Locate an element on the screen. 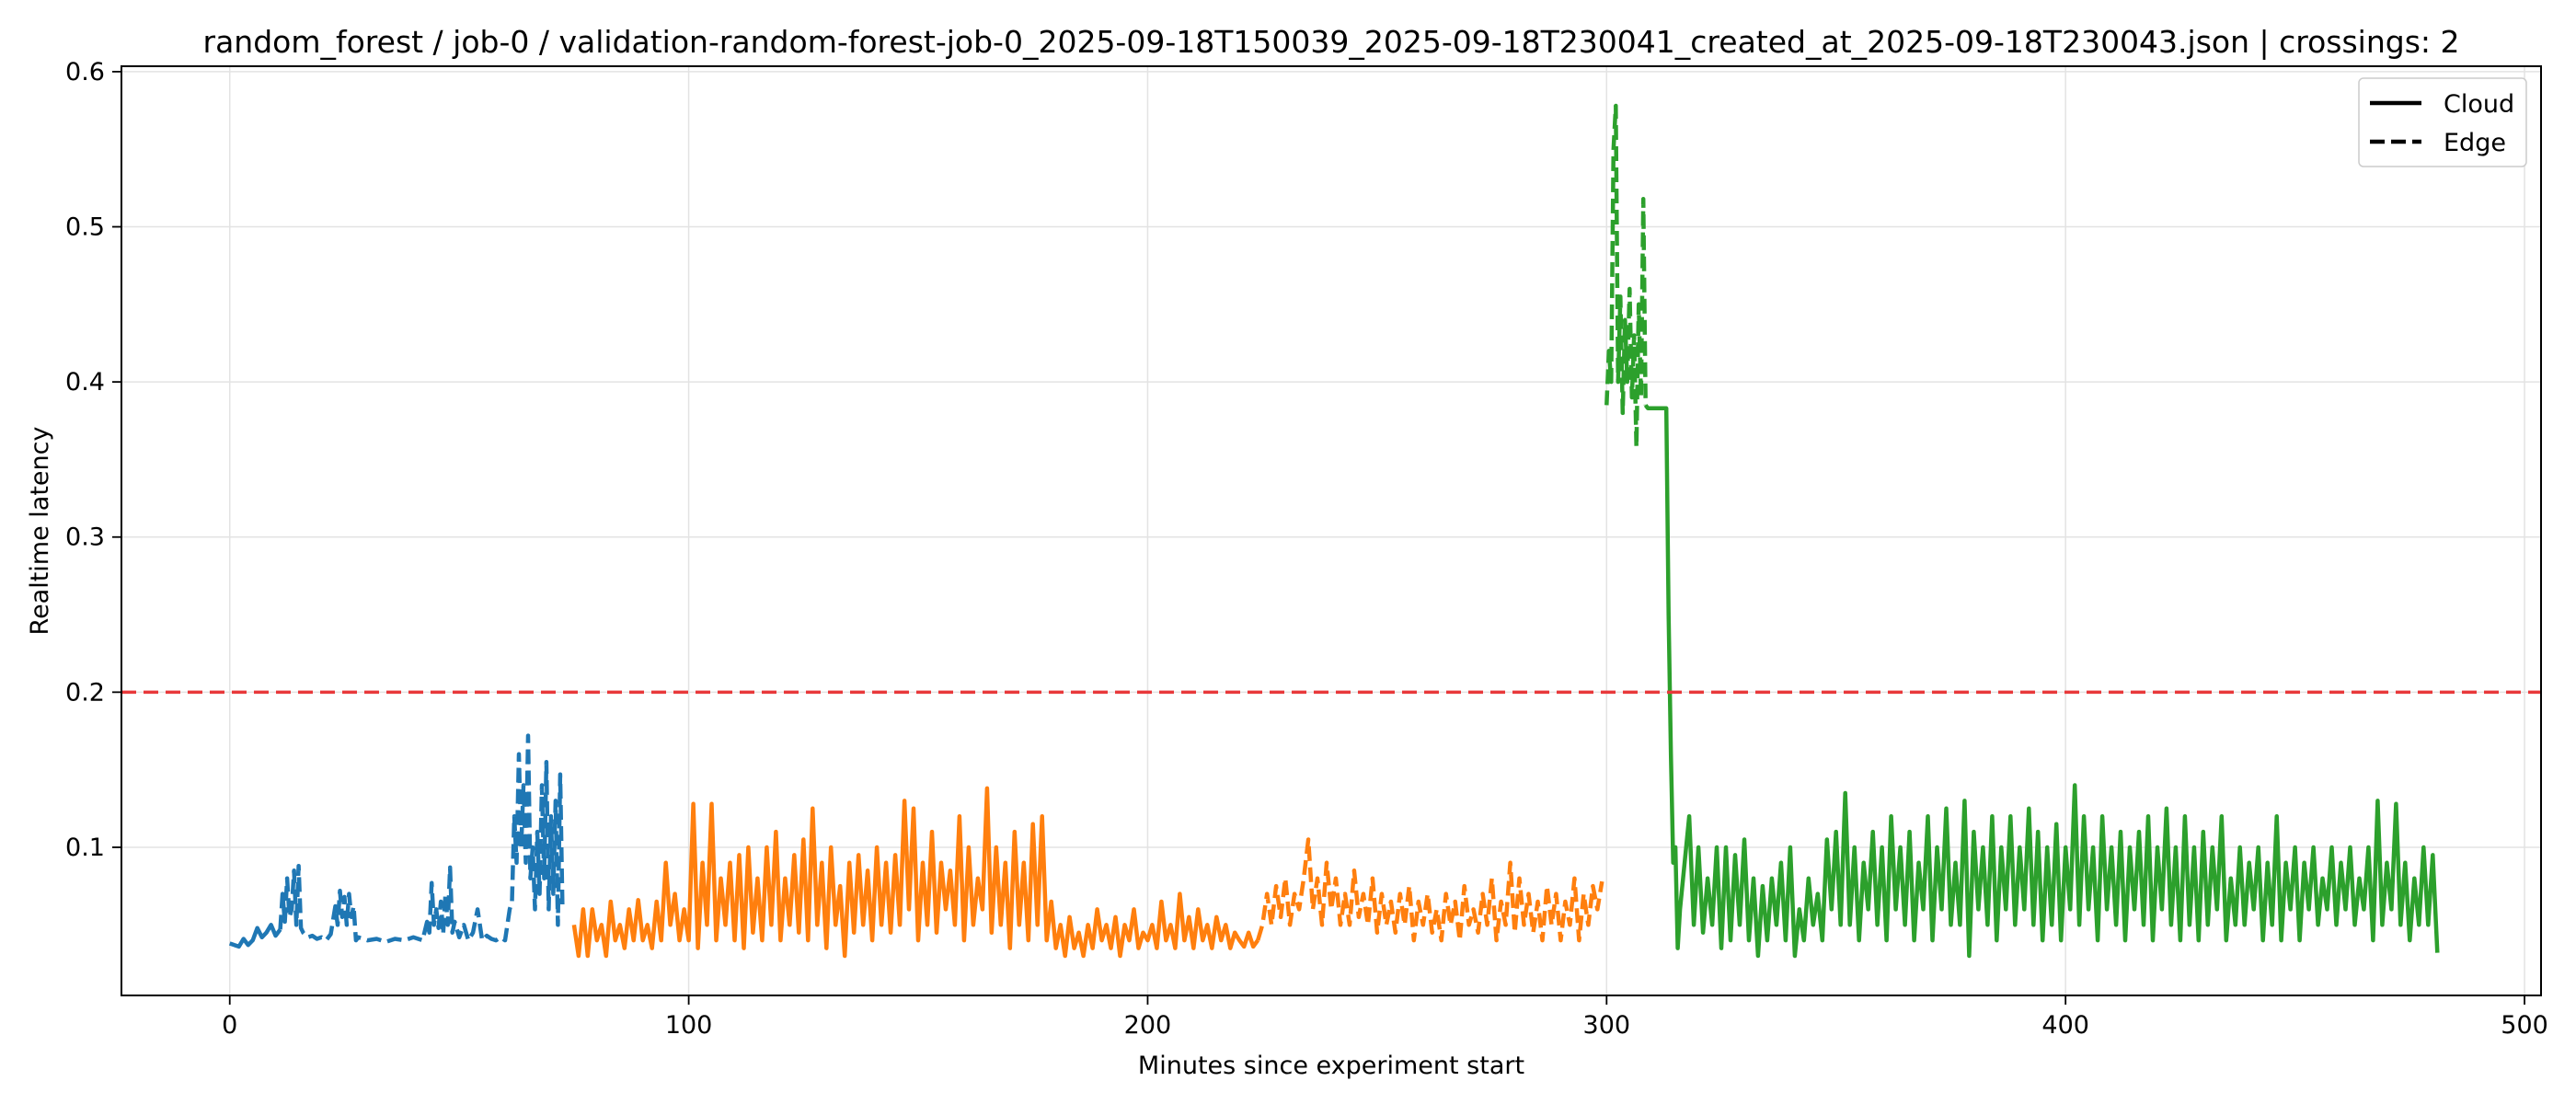  y-tick-label: 0.6 is located at coordinates (85, 72).